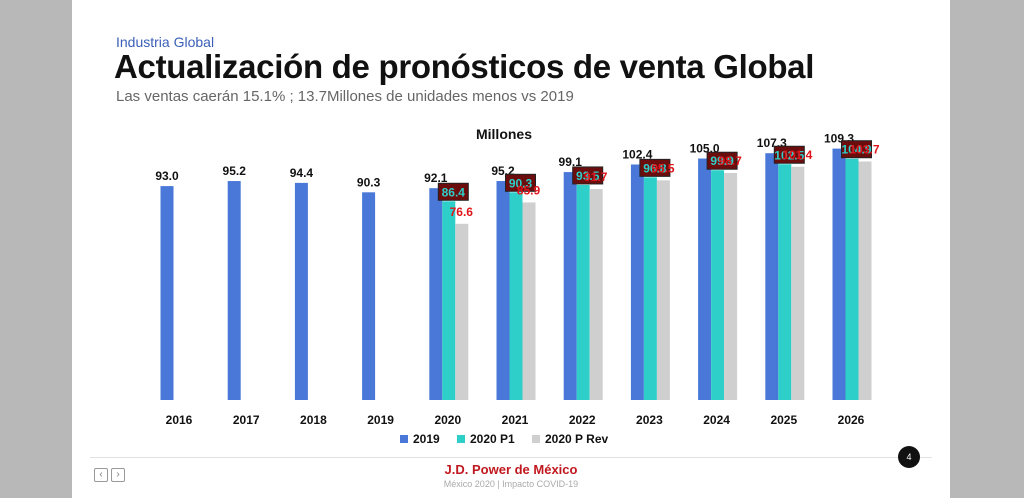  I want to click on legend-label: 2020 P1, so click(492, 439).